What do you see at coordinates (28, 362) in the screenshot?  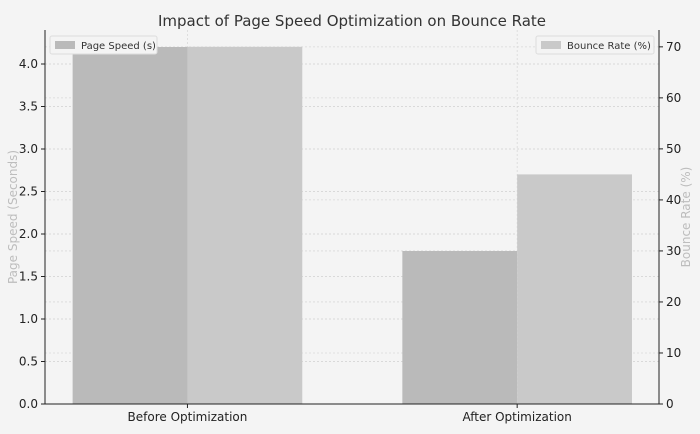 I see `left-tick-label: 0.5` at bounding box center [28, 362].